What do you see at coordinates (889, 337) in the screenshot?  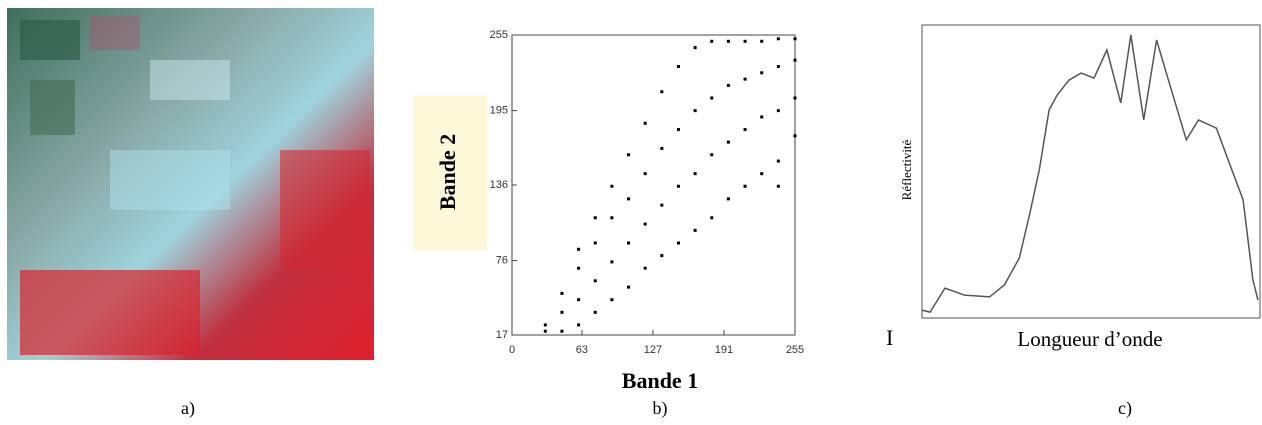 I see `annotation: I` at bounding box center [889, 337].